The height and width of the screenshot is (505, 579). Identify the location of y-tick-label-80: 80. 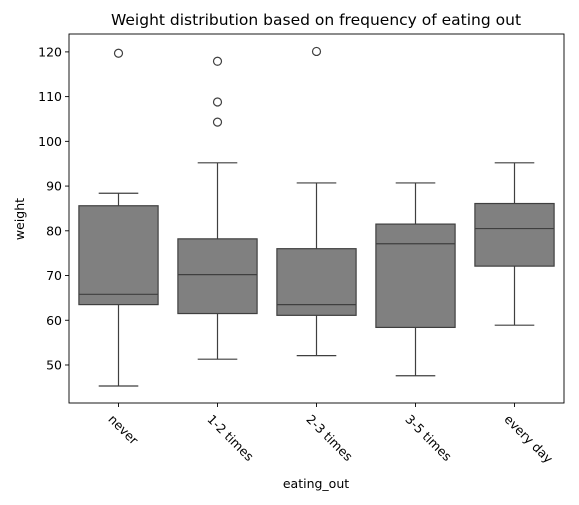
(54, 230).